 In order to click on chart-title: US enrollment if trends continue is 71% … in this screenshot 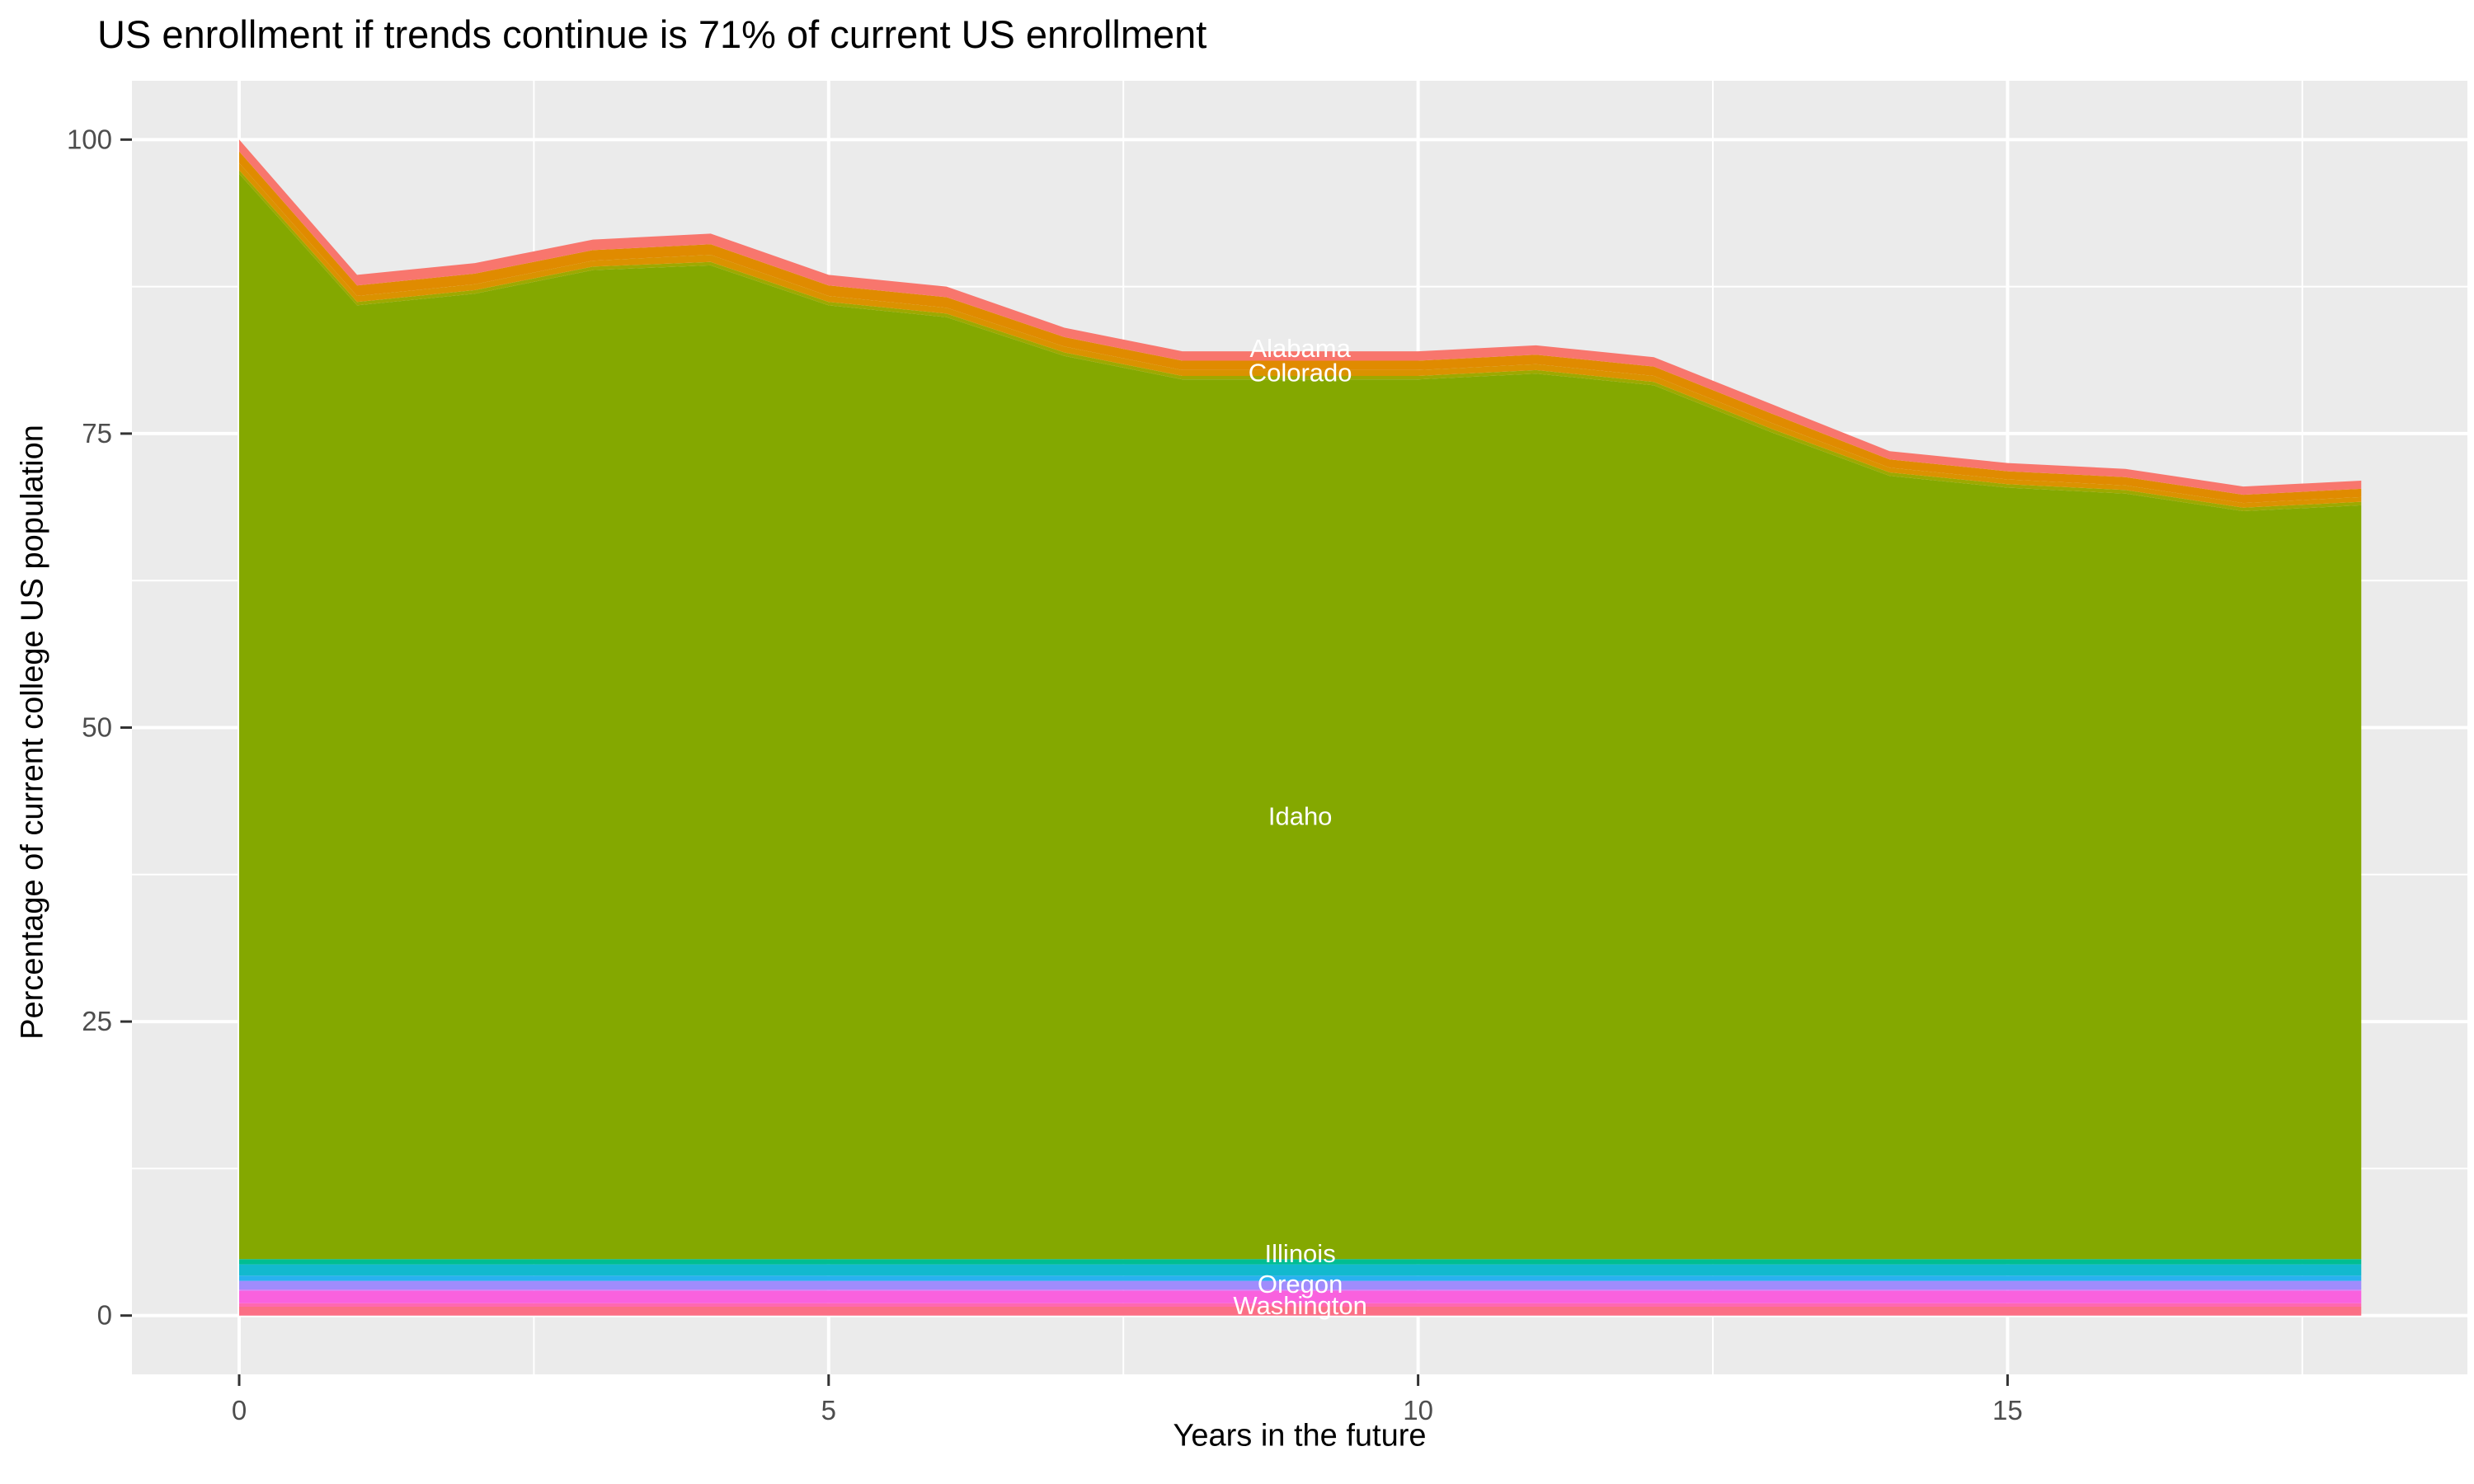, I will do `click(652, 34)`.